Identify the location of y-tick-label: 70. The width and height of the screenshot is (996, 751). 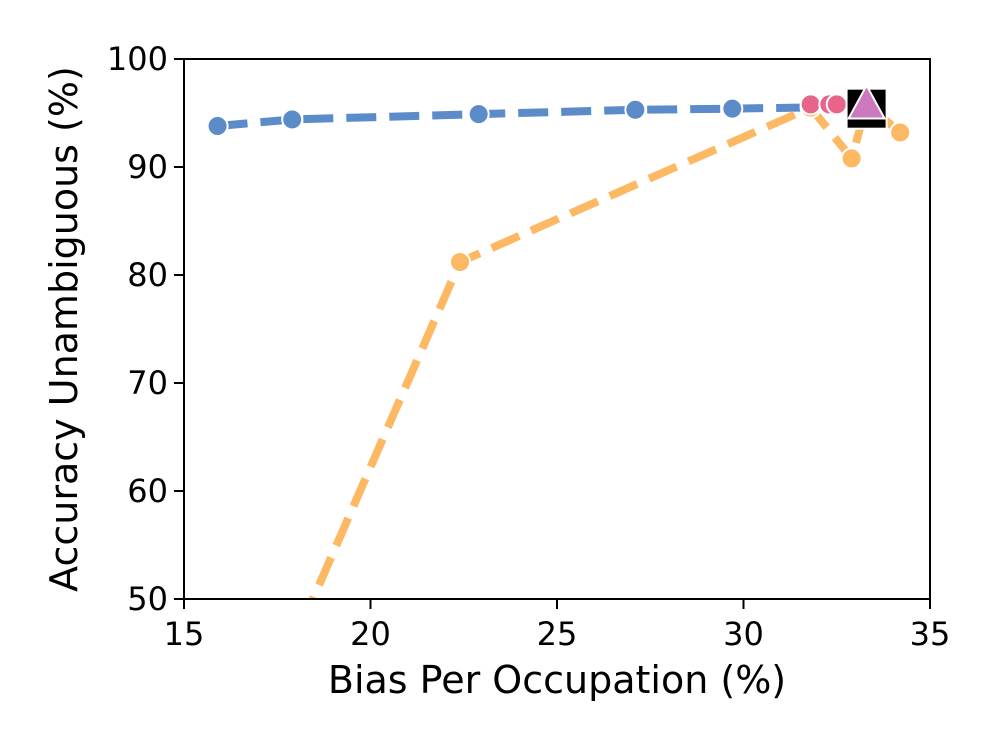
(147, 383).